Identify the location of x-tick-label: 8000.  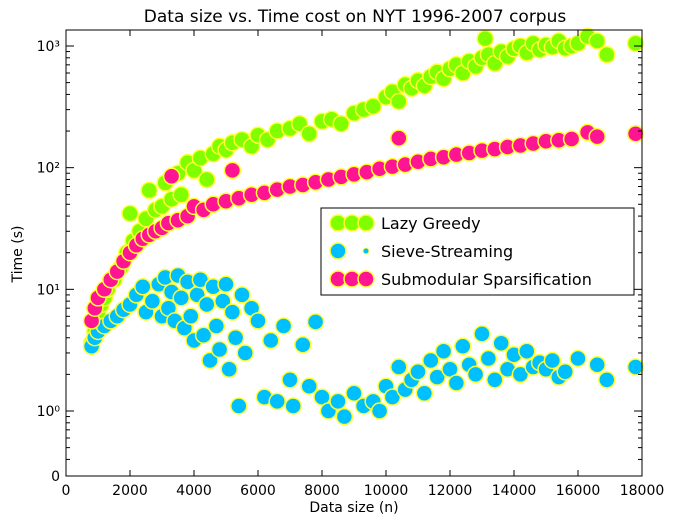
(322, 491).